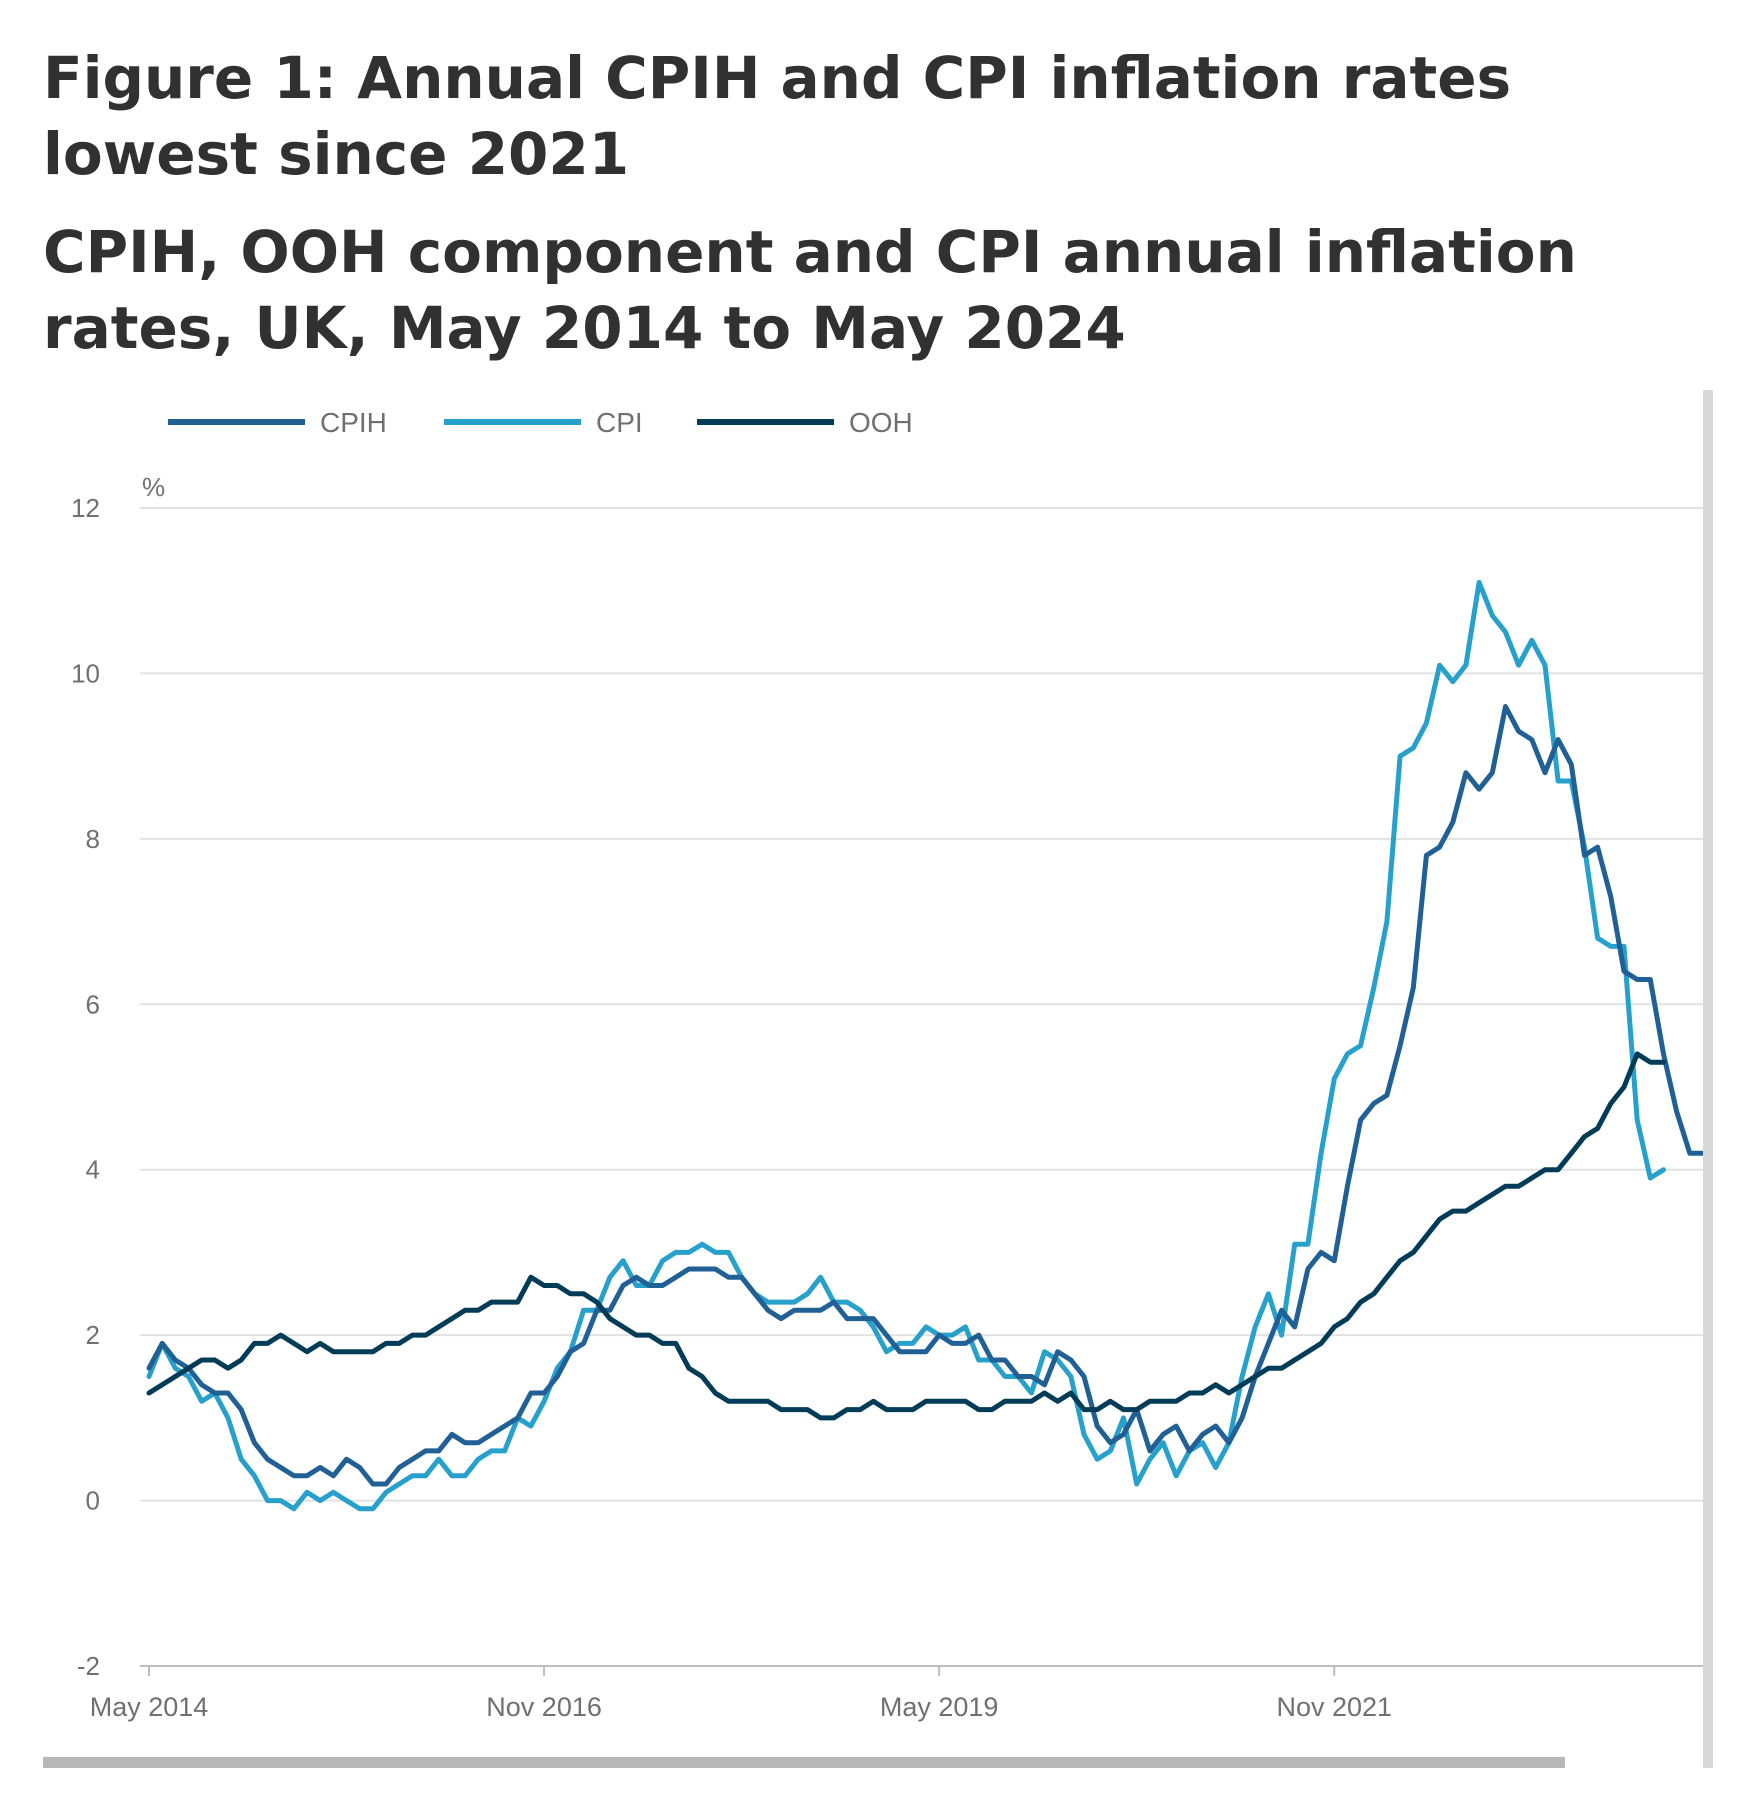 The width and height of the screenshot is (1751, 1802). I want to click on x-tick-label: Nov 2021, so click(1334, 1707).